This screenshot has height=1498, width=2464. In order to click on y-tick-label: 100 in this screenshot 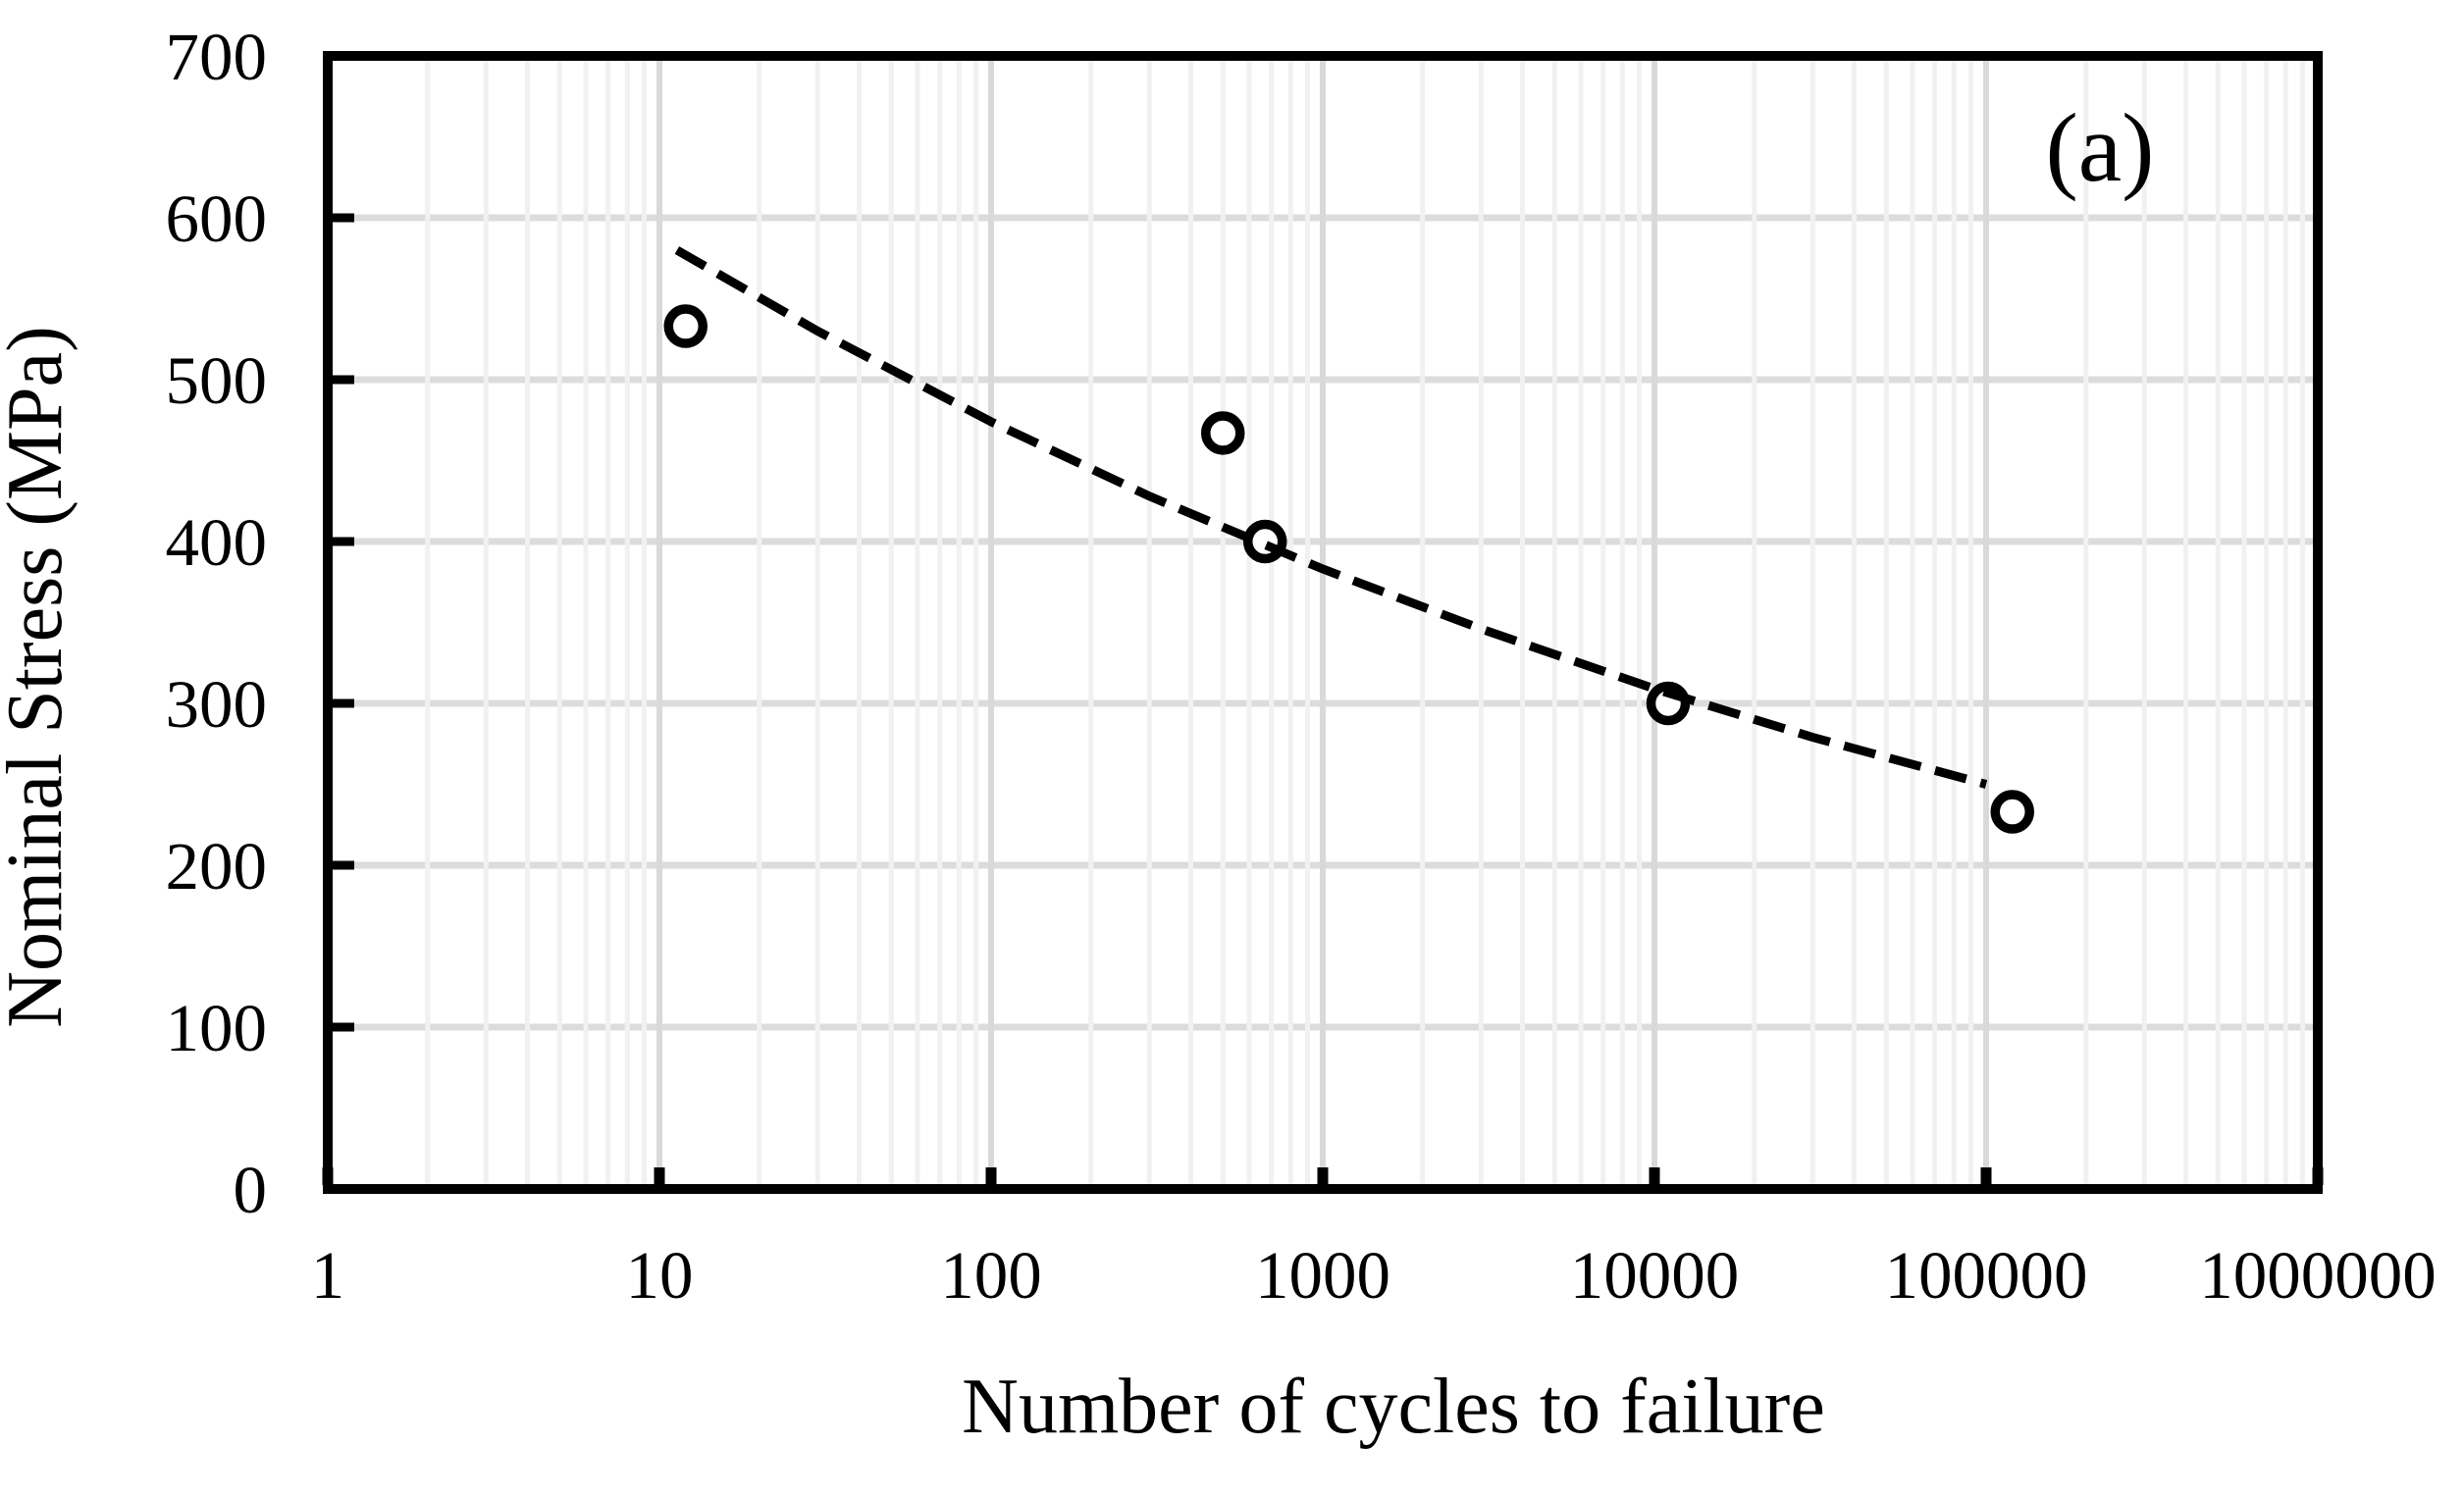, I will do `click(217, 1028)`.